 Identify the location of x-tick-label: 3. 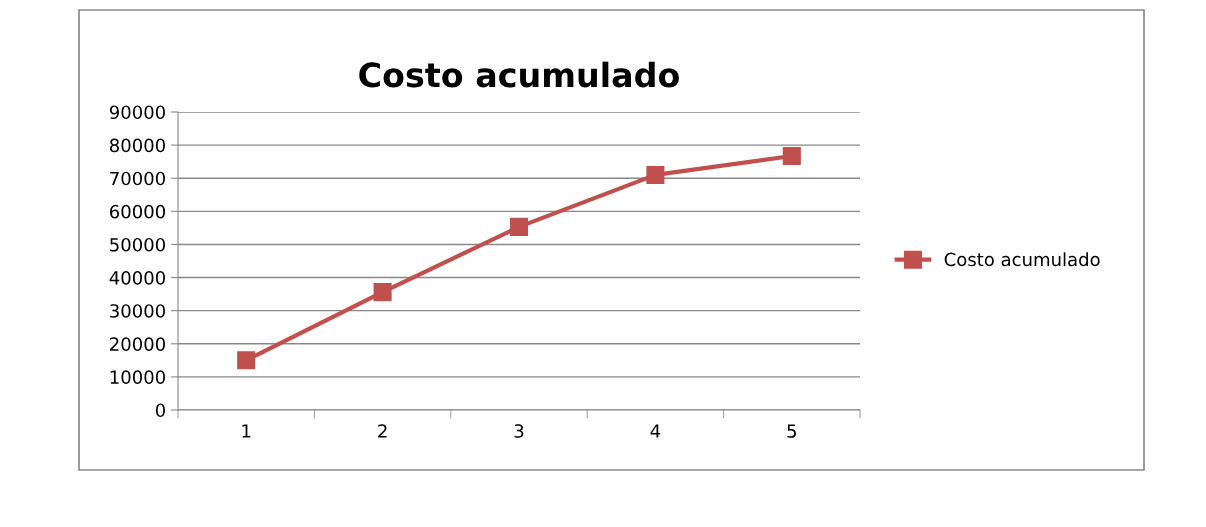
(519, 431).